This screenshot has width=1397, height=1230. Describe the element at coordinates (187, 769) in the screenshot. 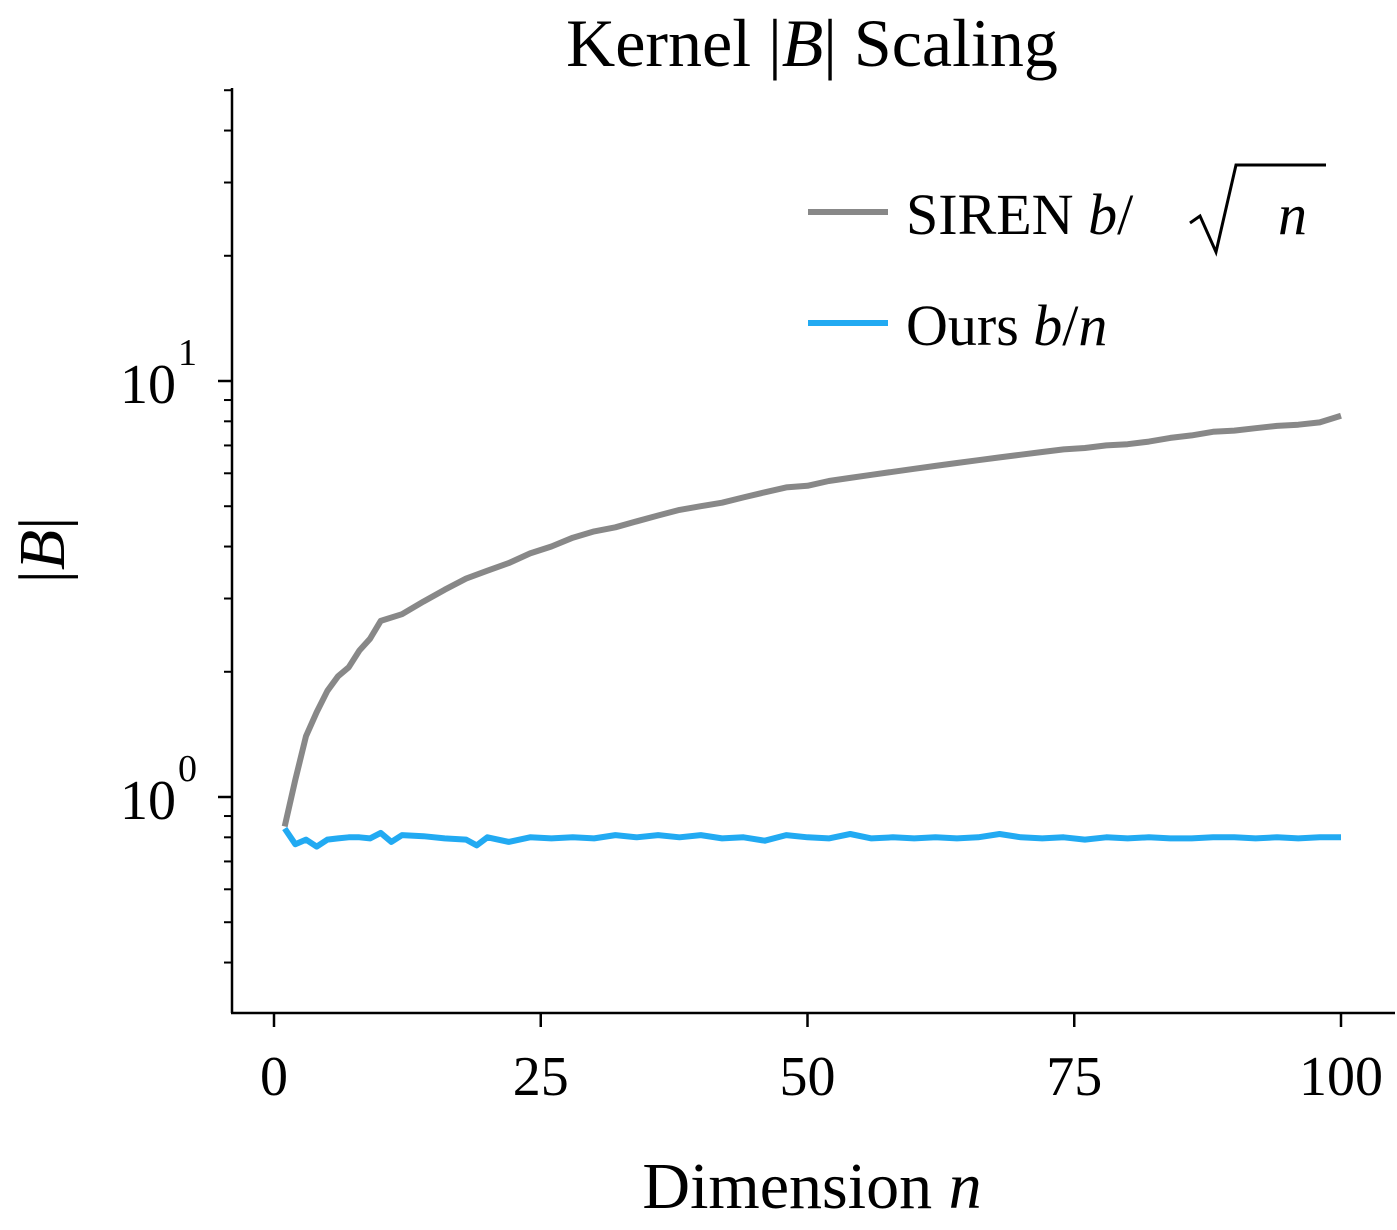

I see `y-tick-exponent: 0` at that location.